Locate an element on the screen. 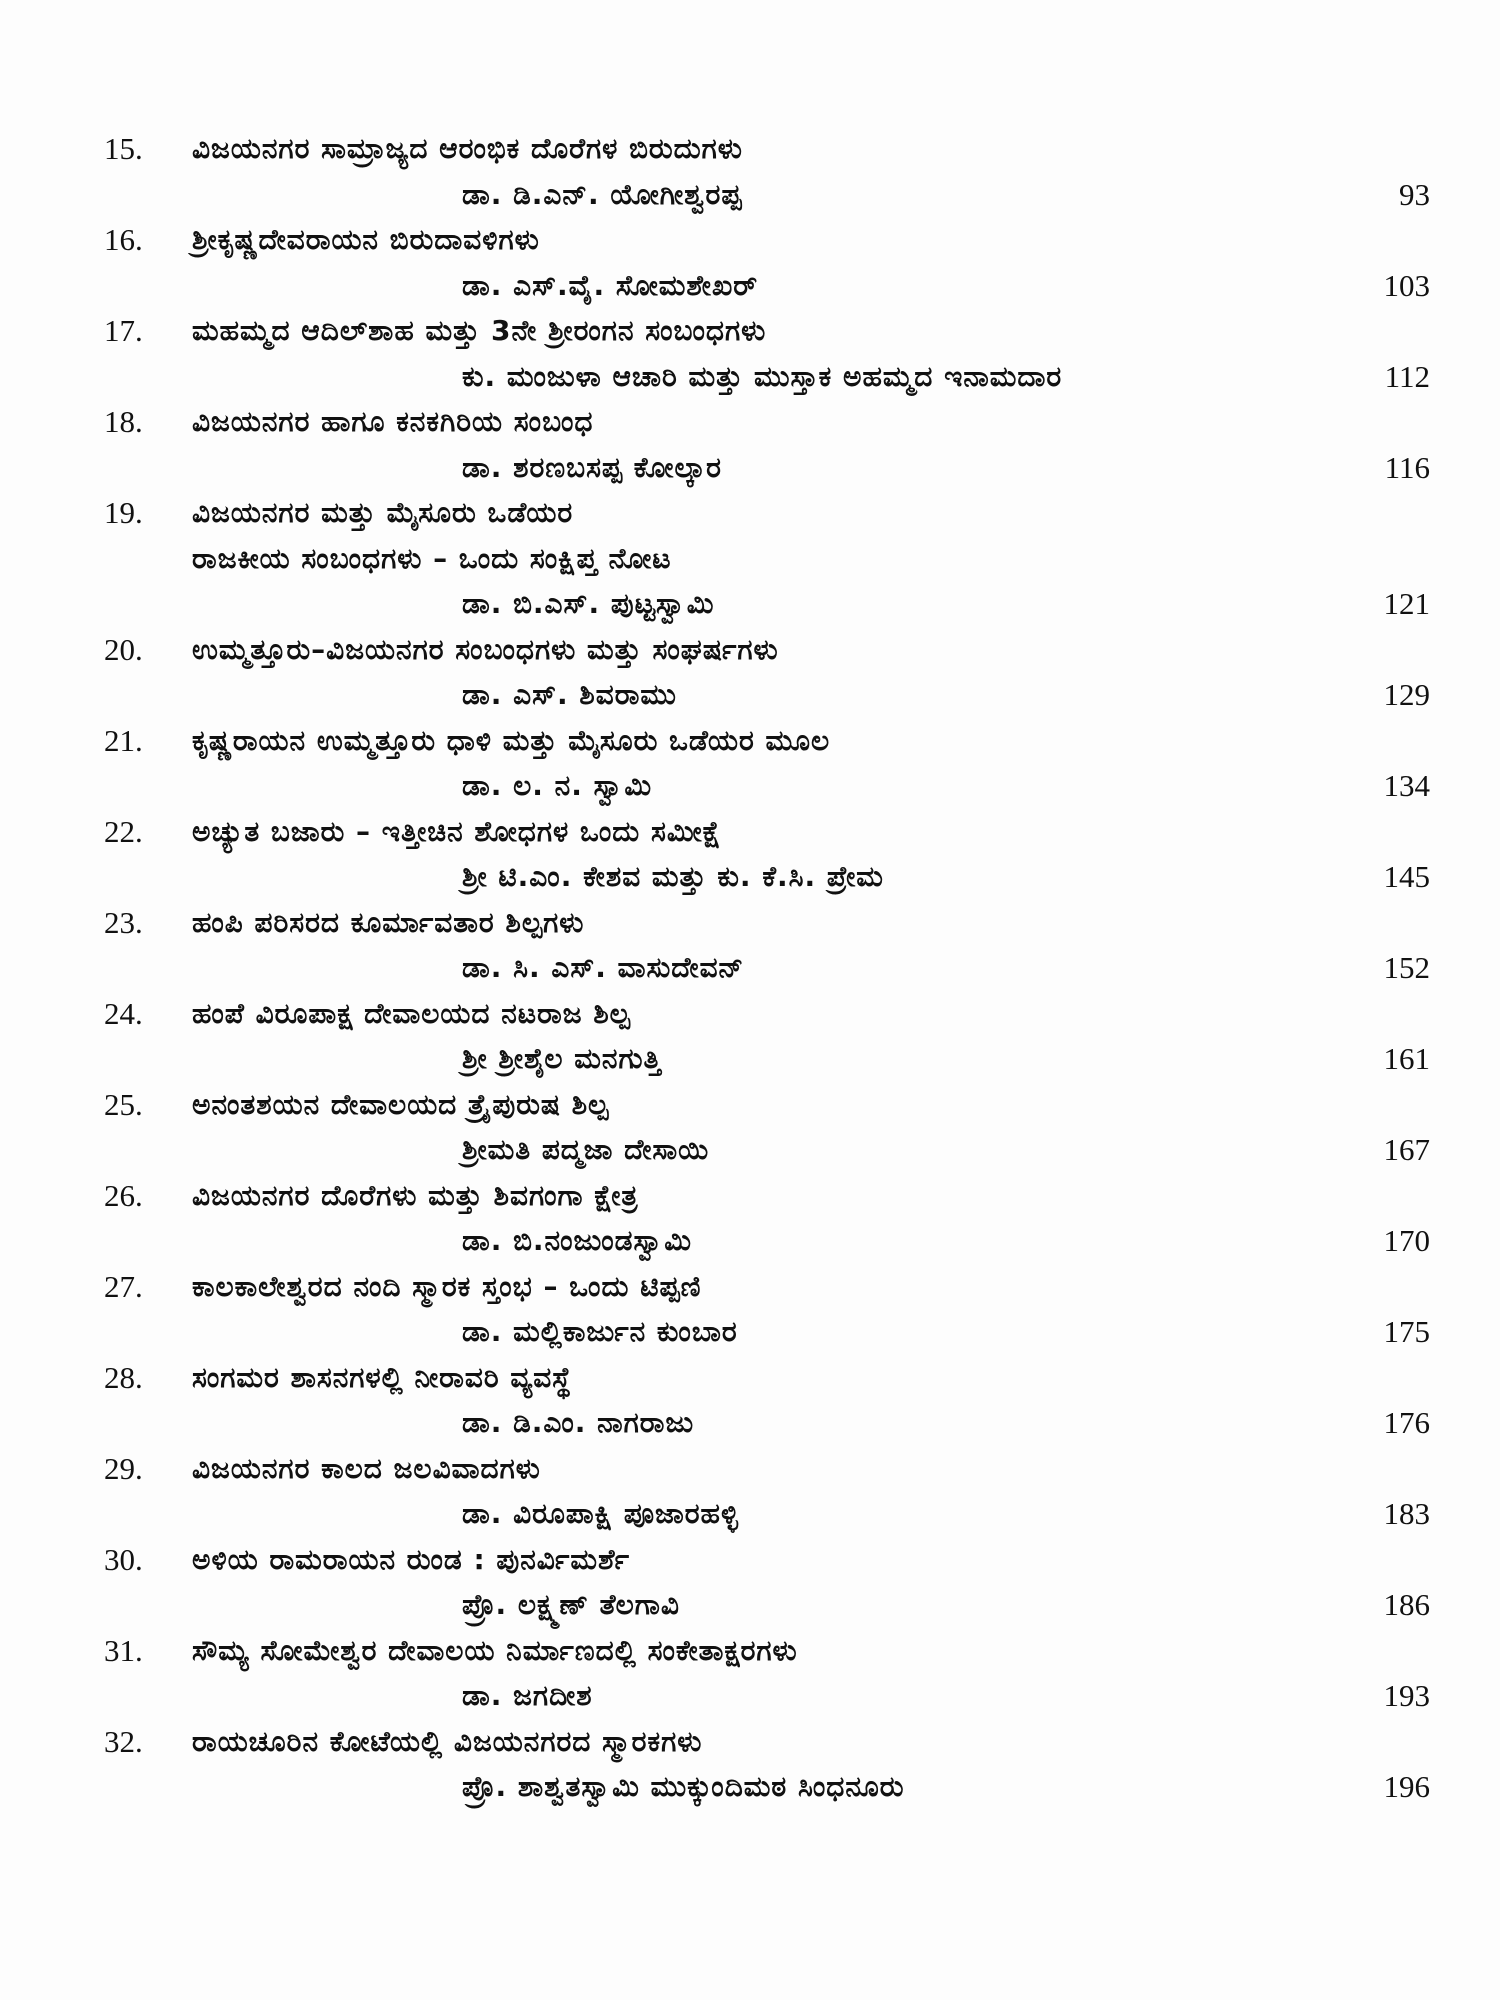  title-line: 25. ಅನಂತಶಯನ ದೇವಾಲಯದ ತ್ರೈಪುರುಷ ಶಿಲ್ಪ is located at coordinates (750, 1105).